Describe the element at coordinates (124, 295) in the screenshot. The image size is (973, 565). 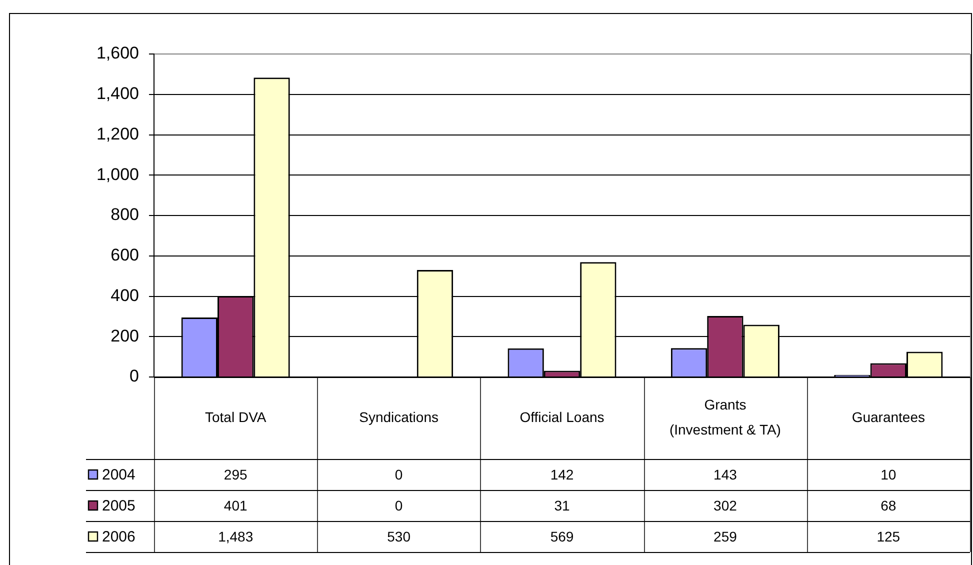
I see `y-tick-label: 400` at that location.